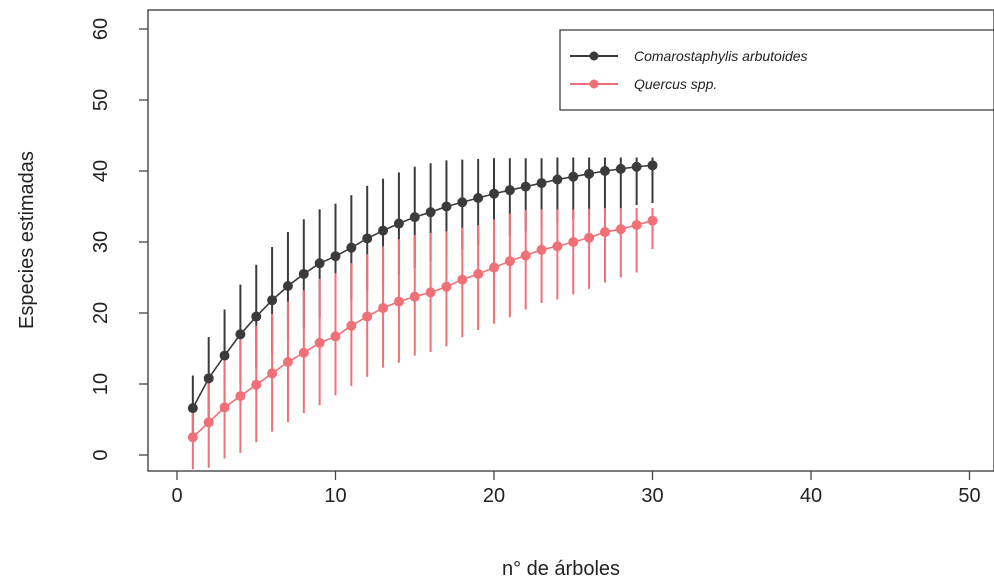 The image size is (994, 584). I want to click on legend-label-series-1: Comarostaphylis arbutoides, so click(721, 56).